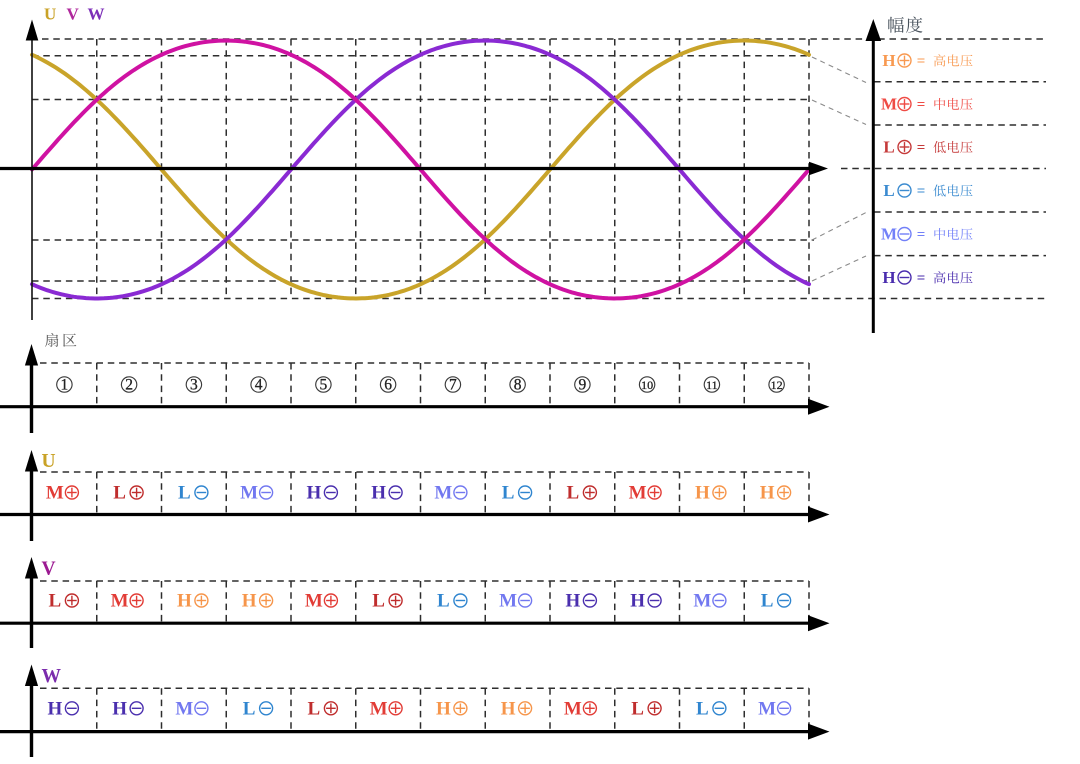  Describe the element at coordinates (647, 385) in the screenshot. I see `svg-text: 10` at that location.